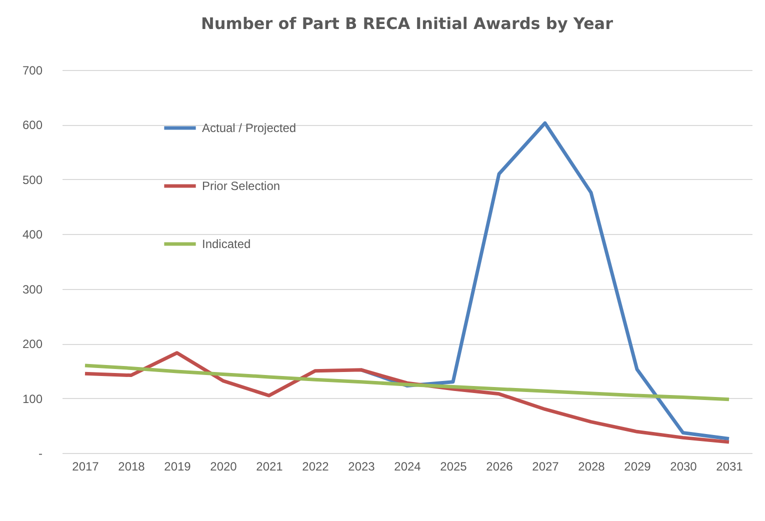 The height and width of the screenshot is (521, 765). Describe the element at coordinates (32, 125) in the screenshot. I see `y-tick-label: 600` at that location.